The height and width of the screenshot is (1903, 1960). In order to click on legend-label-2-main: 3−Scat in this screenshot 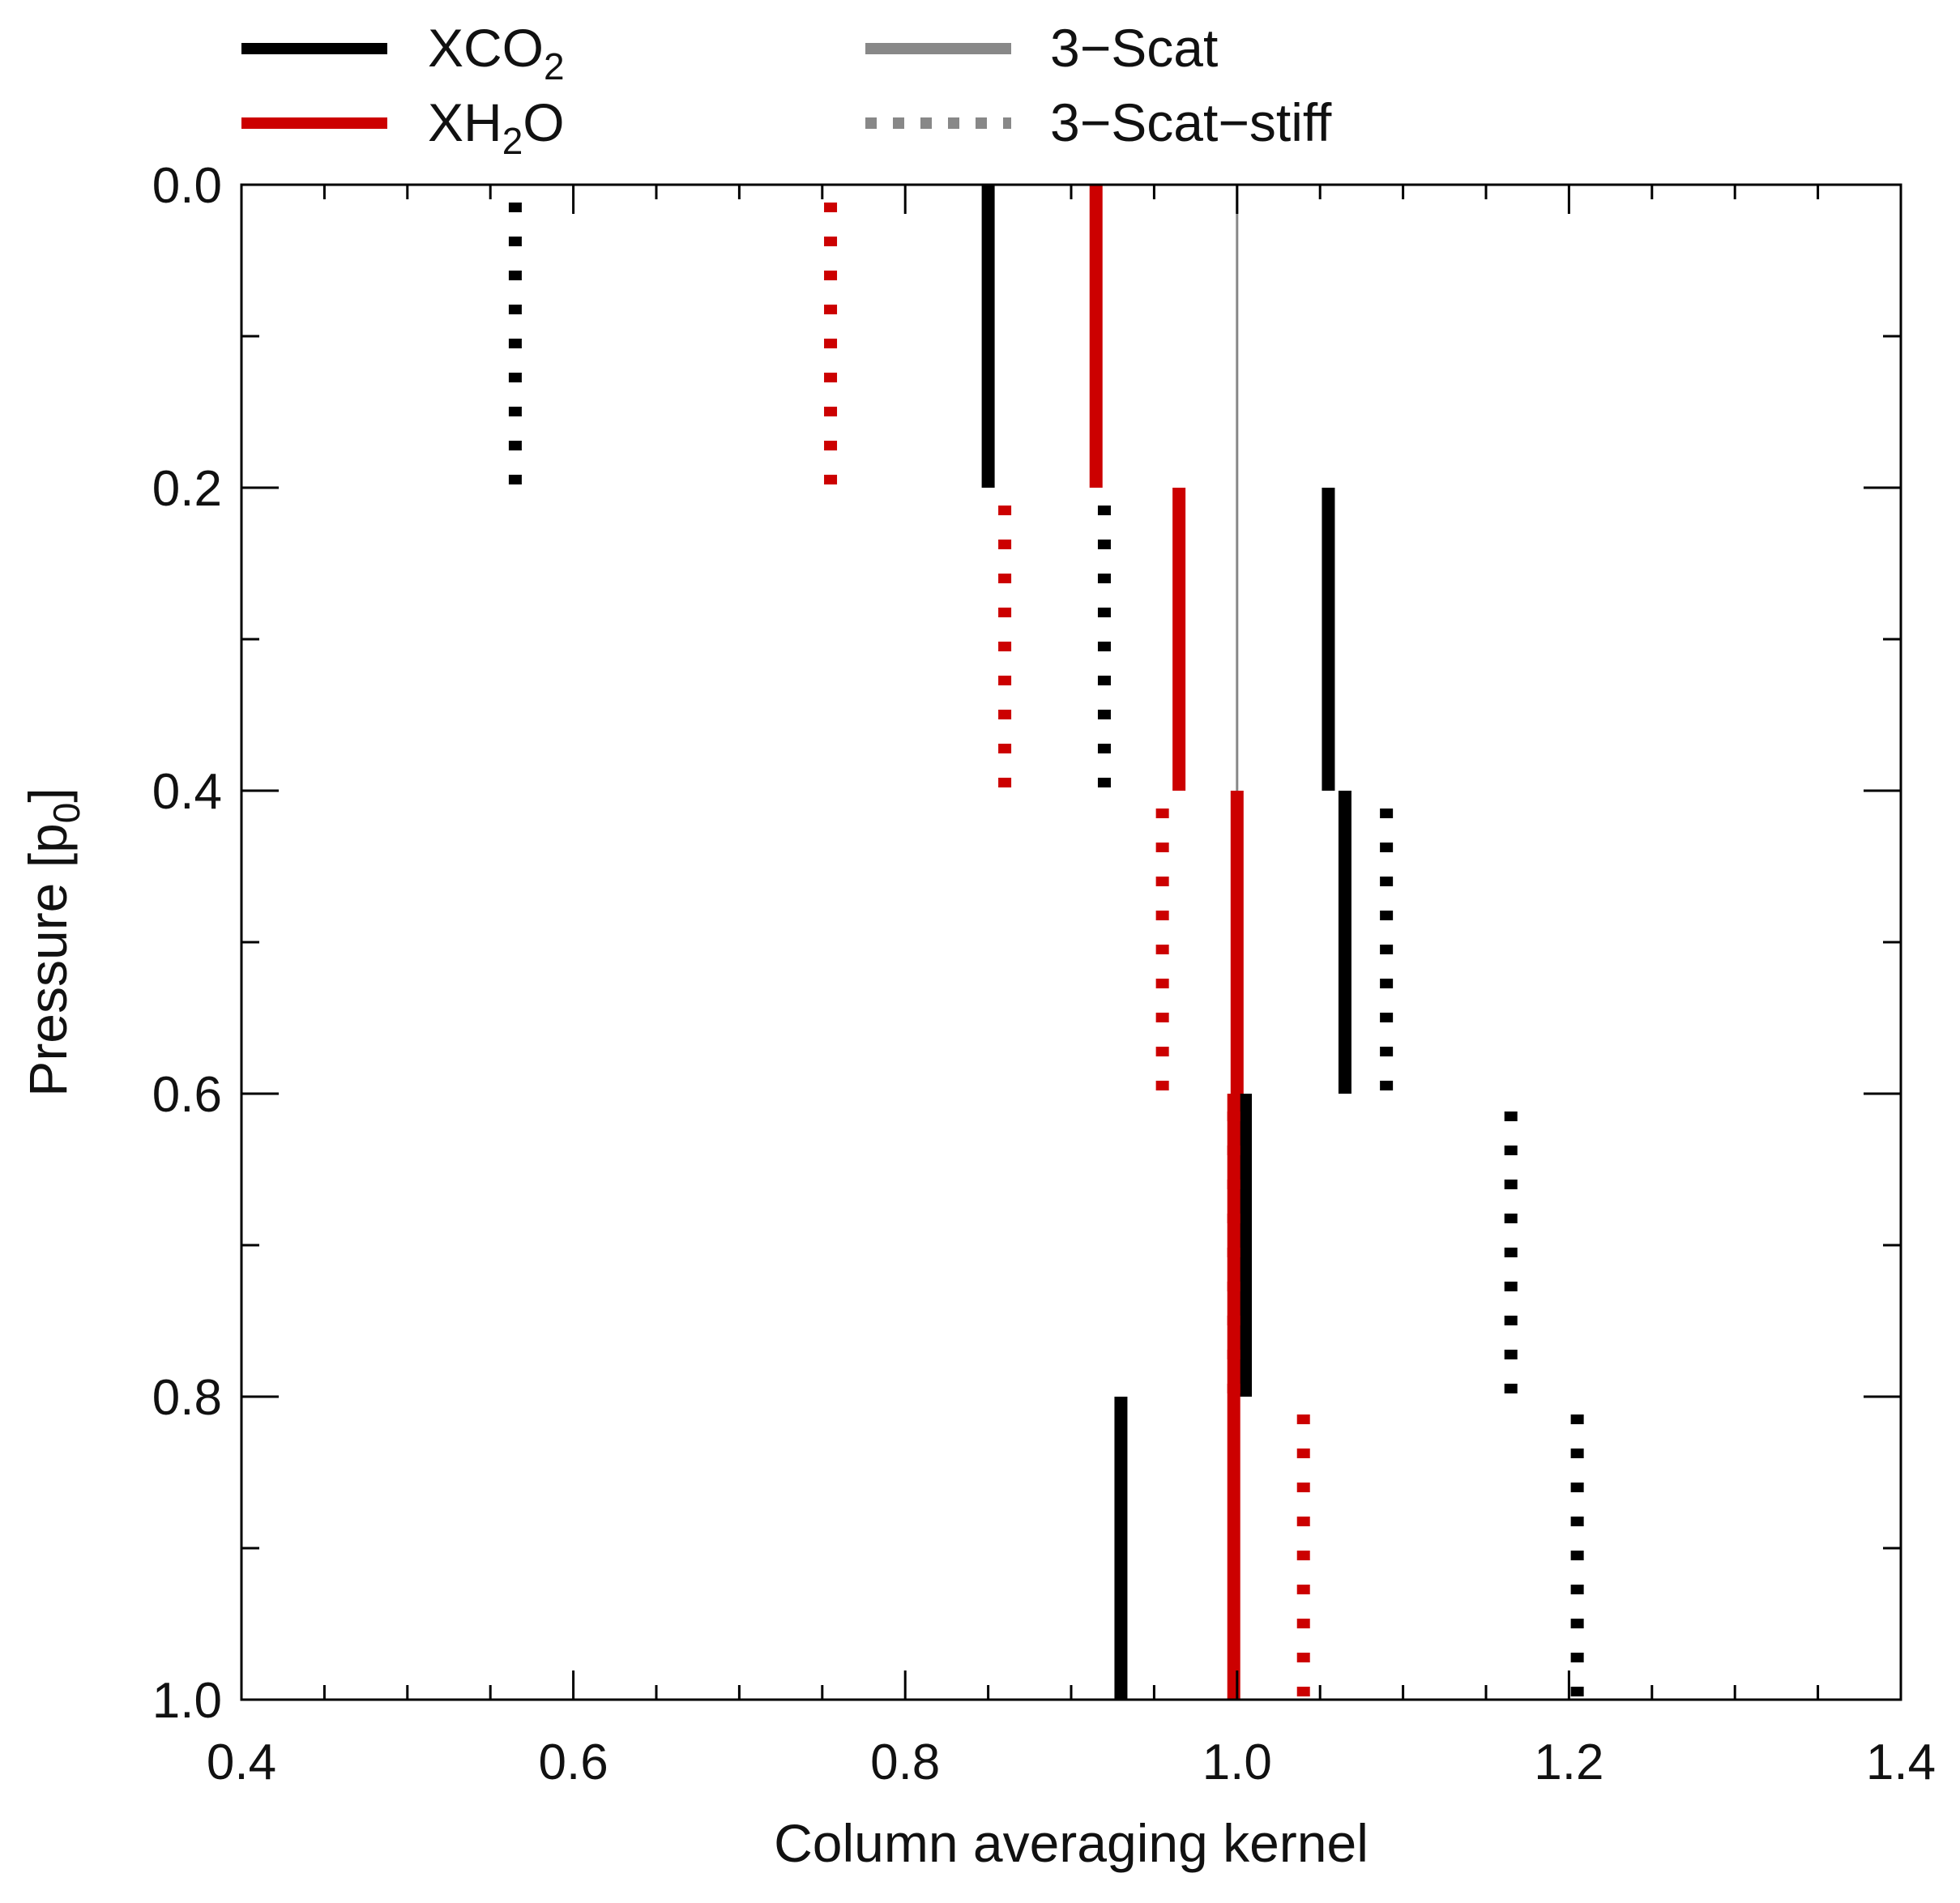, I will do `click(1134, 48)`.